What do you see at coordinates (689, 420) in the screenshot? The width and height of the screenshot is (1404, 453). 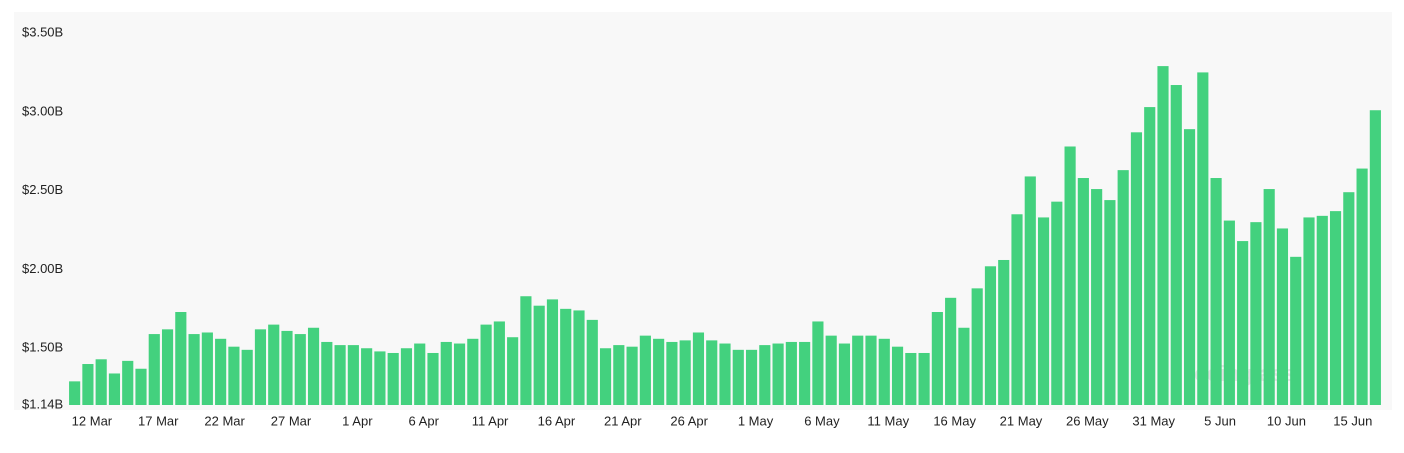 I see `x-tick-label: 26 Apr` at bounding box center [689, 420].